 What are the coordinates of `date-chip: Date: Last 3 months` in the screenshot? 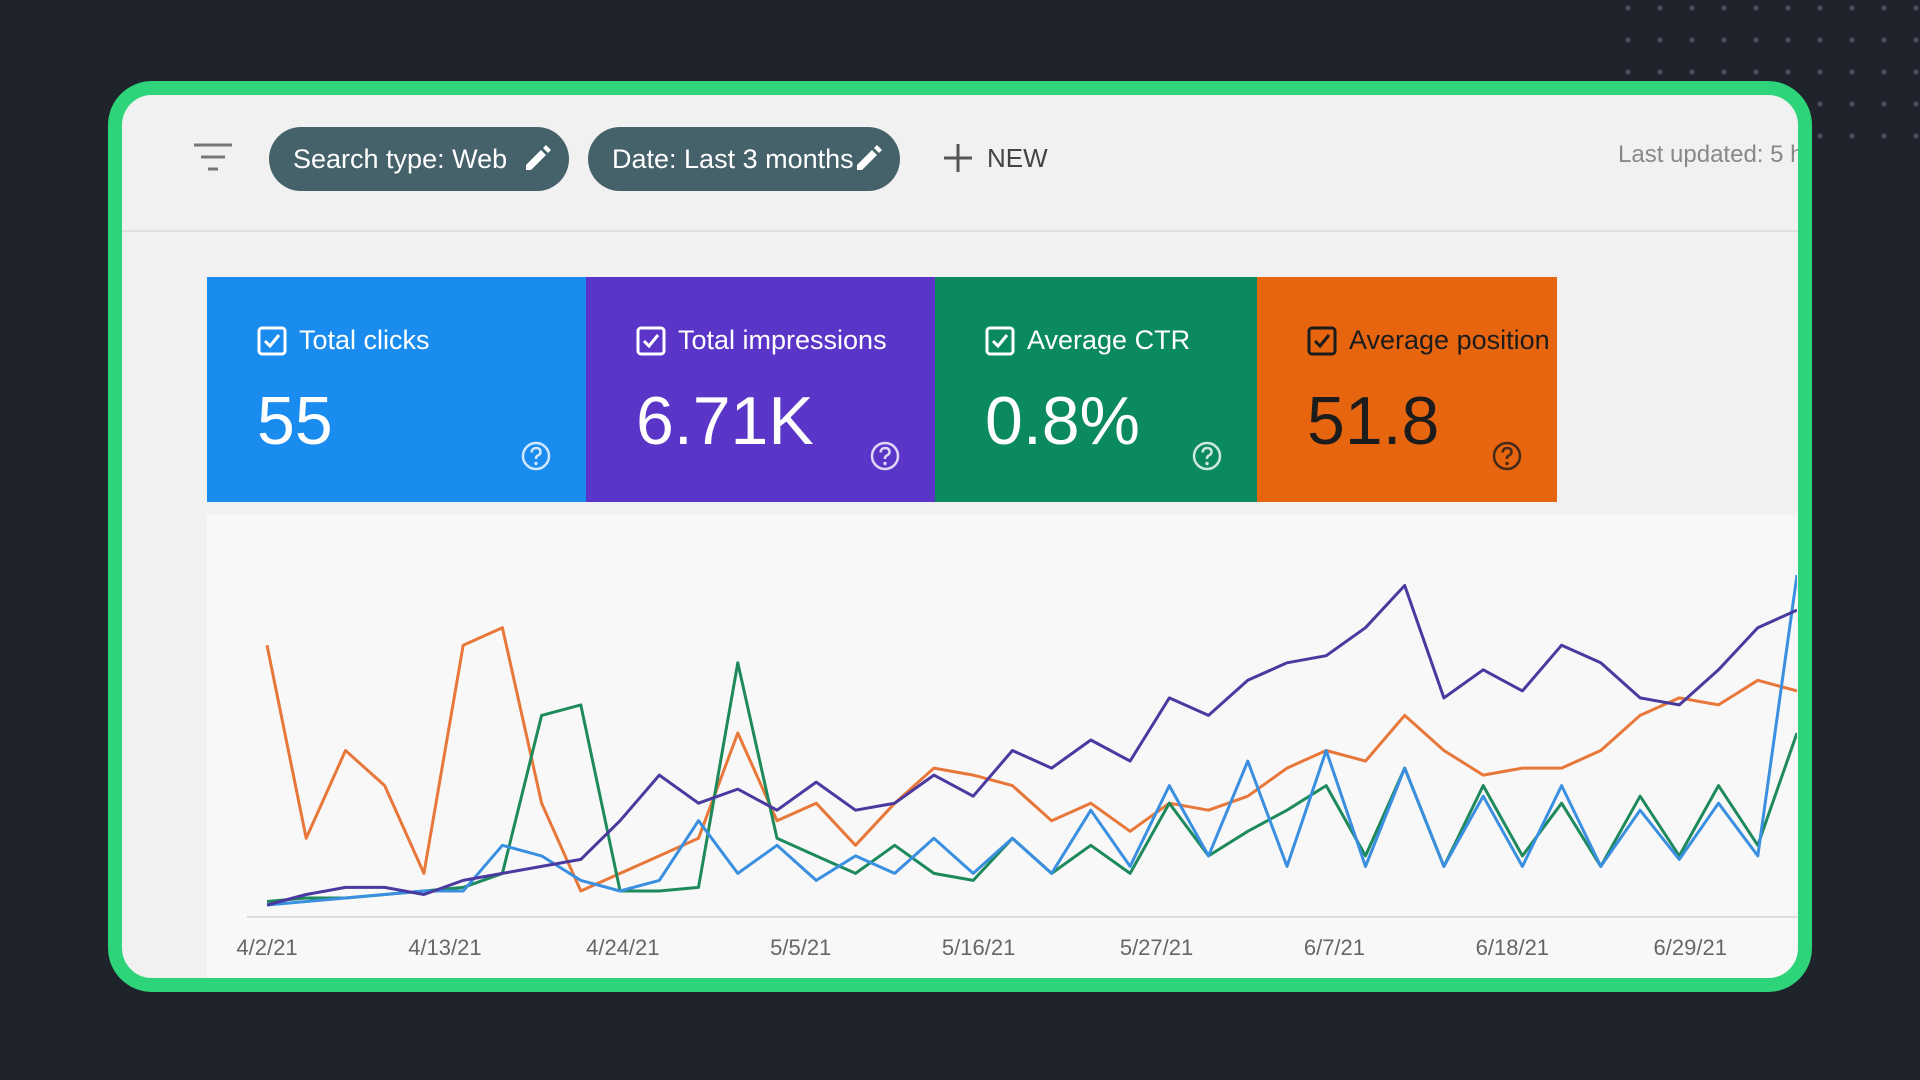 It's located at (744, 159).